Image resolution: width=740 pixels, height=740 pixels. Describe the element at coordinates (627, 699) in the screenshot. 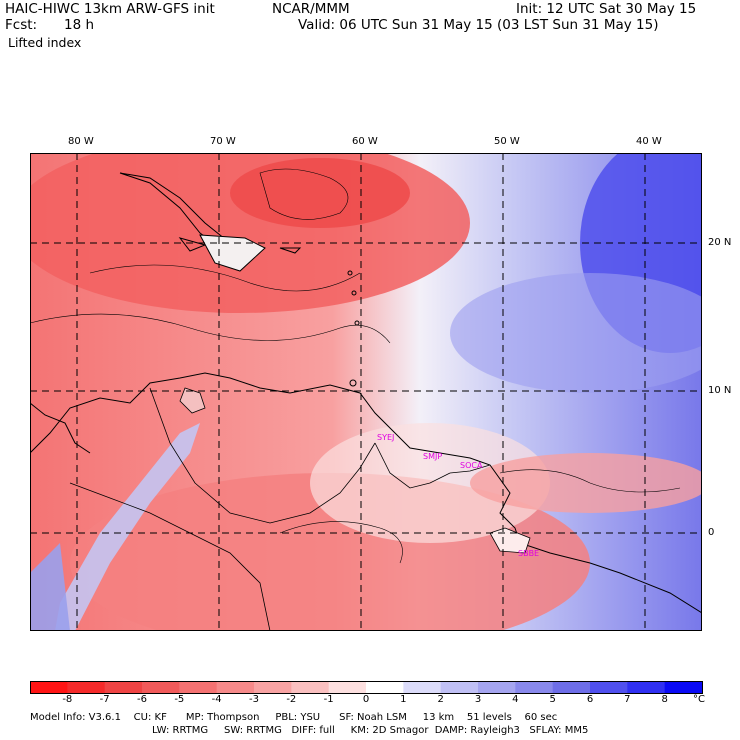

I see `colorbar-tick-label: 7` at that location.